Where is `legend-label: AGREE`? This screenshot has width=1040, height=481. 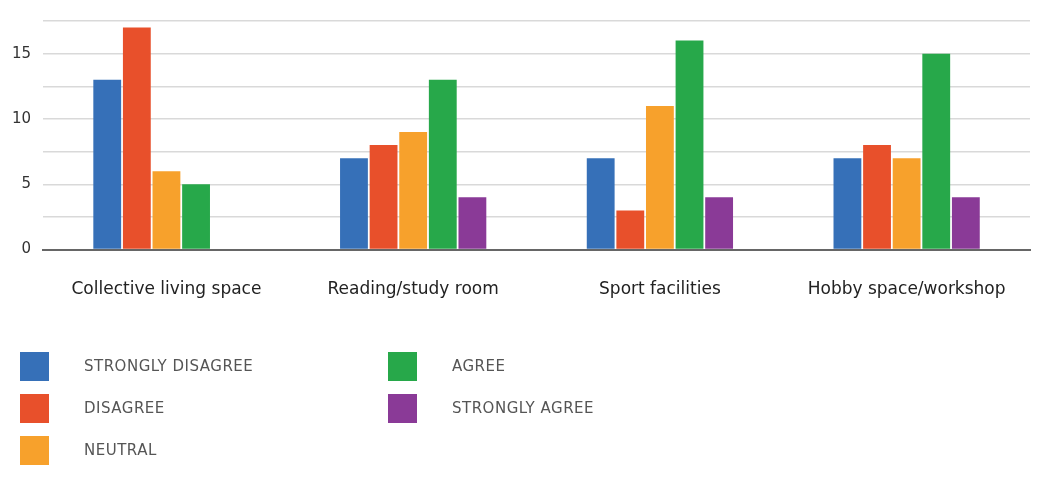 legend-label: AGREE is located at coordinates (479, 366).